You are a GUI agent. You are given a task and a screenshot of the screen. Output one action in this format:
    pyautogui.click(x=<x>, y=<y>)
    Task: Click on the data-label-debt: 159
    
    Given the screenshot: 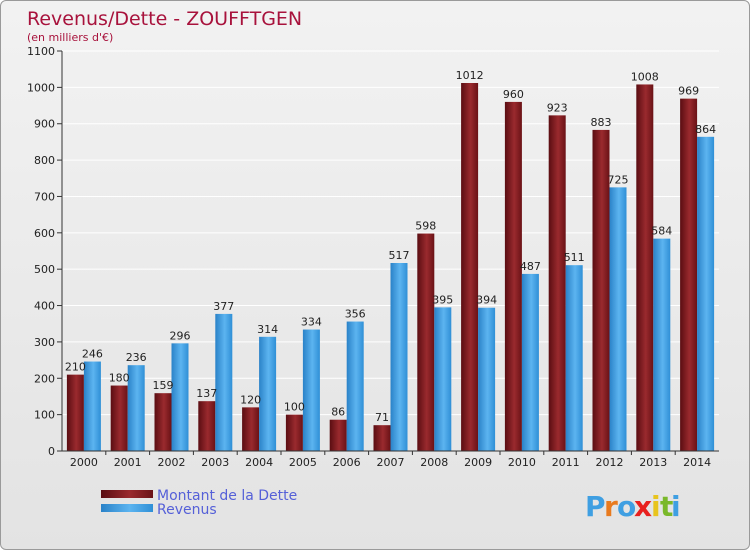 What is the action you would take?
    pyautogui.click(x=163, y=385)
    